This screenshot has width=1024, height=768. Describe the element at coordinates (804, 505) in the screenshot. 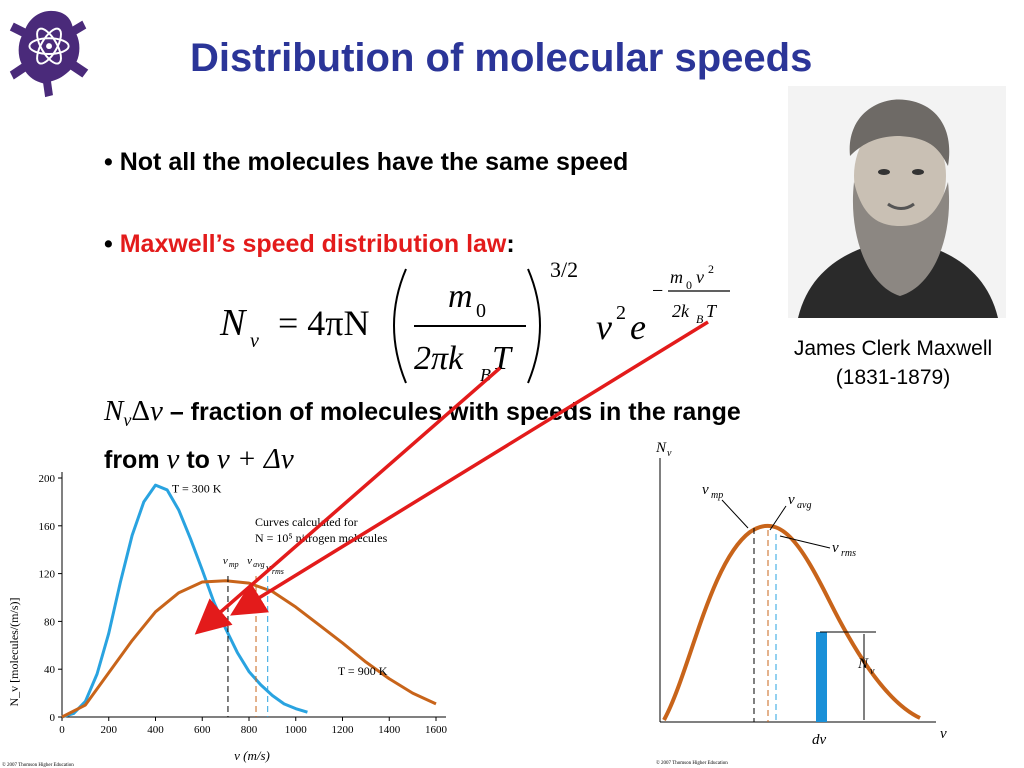

I see `right-vavg-sub: avg` at that location.